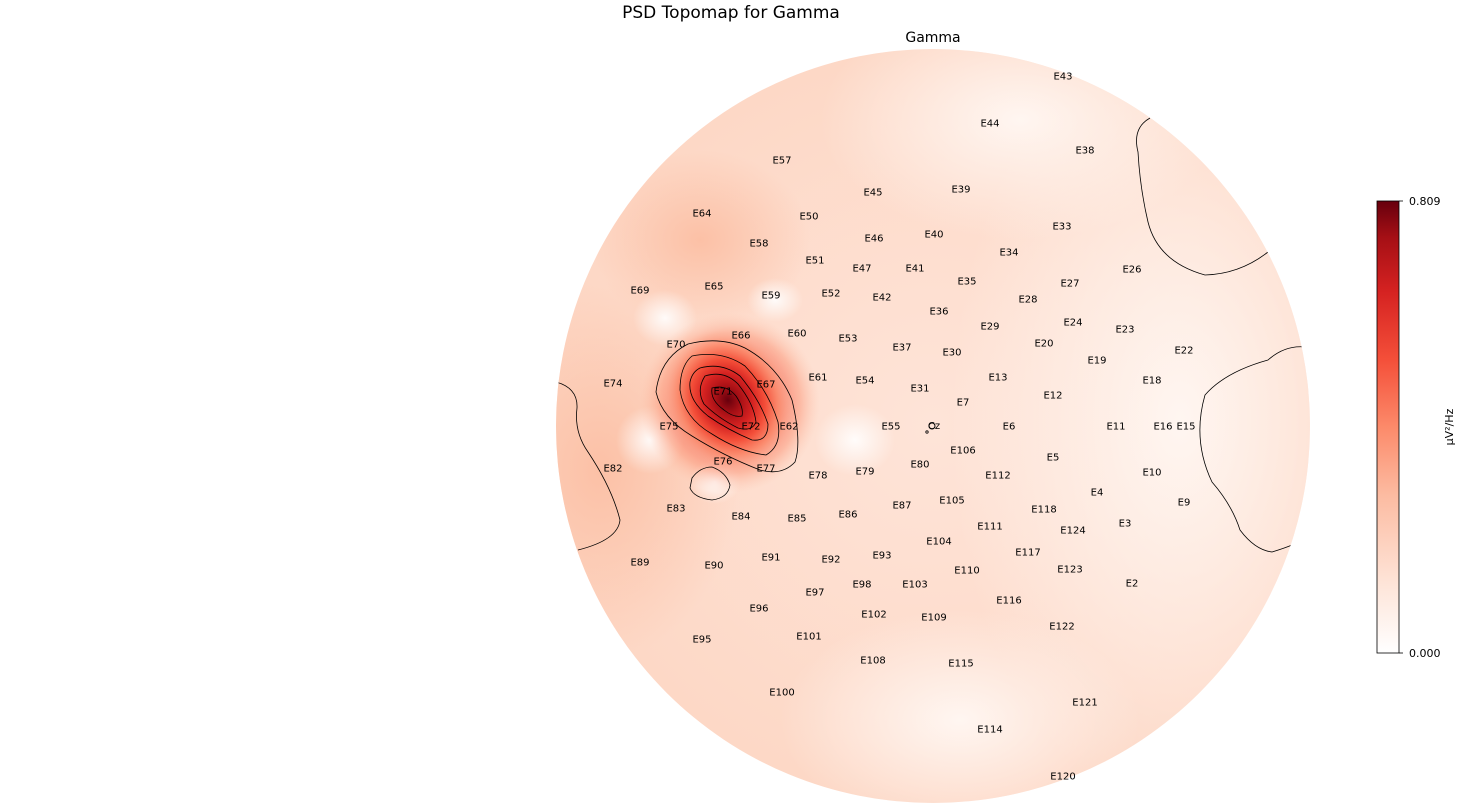 This screenshot has height=808, width=1462. What do you see at coordinates (830, 294) in the screenshot?
I see `electrode-label-e52: E52` at bounding box center [830, 294].